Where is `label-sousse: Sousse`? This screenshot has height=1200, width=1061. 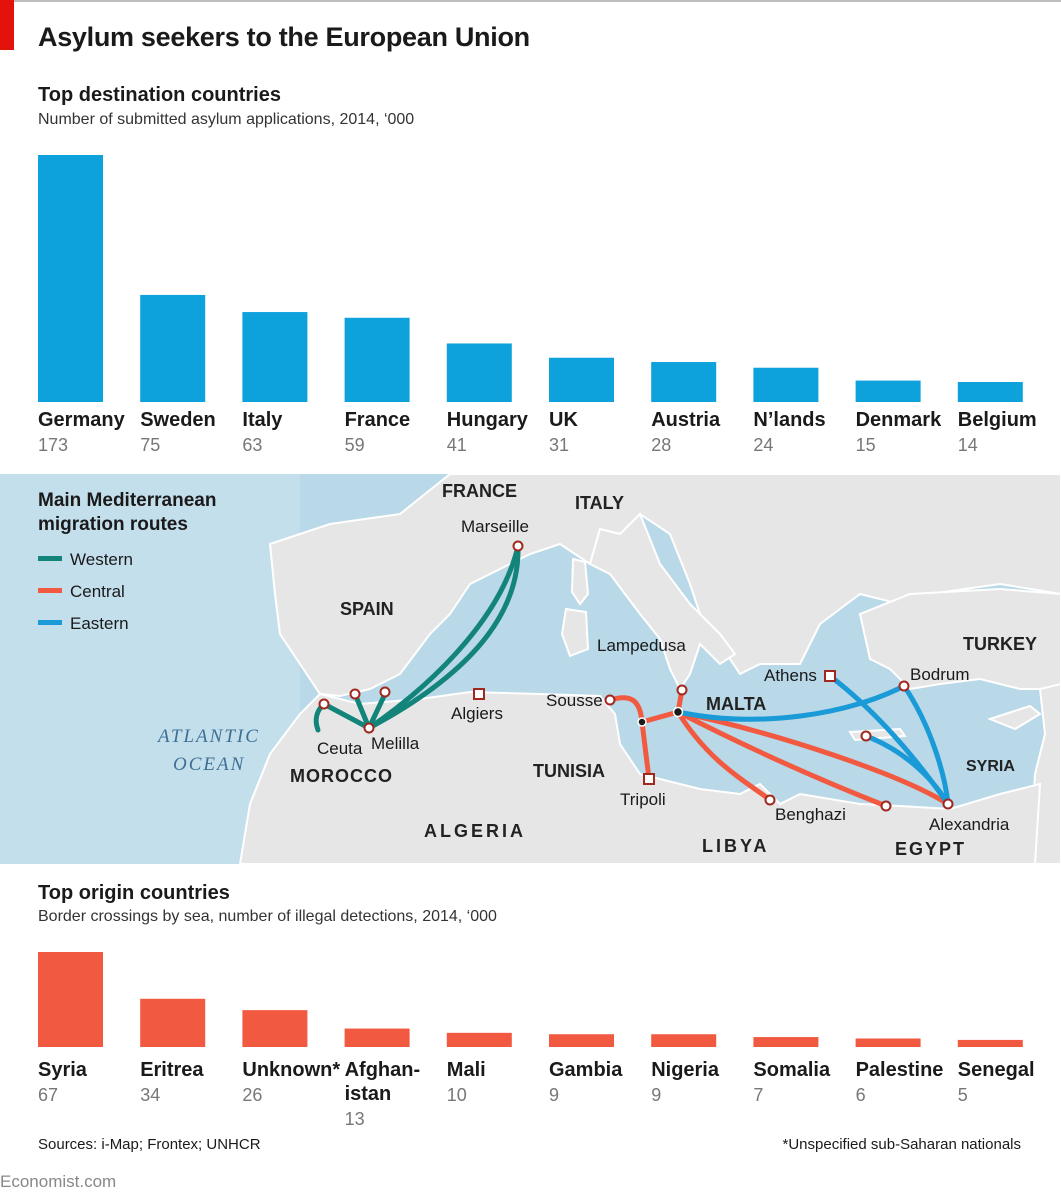
label-sousse: Sousse is located at coordinates (574, 700).